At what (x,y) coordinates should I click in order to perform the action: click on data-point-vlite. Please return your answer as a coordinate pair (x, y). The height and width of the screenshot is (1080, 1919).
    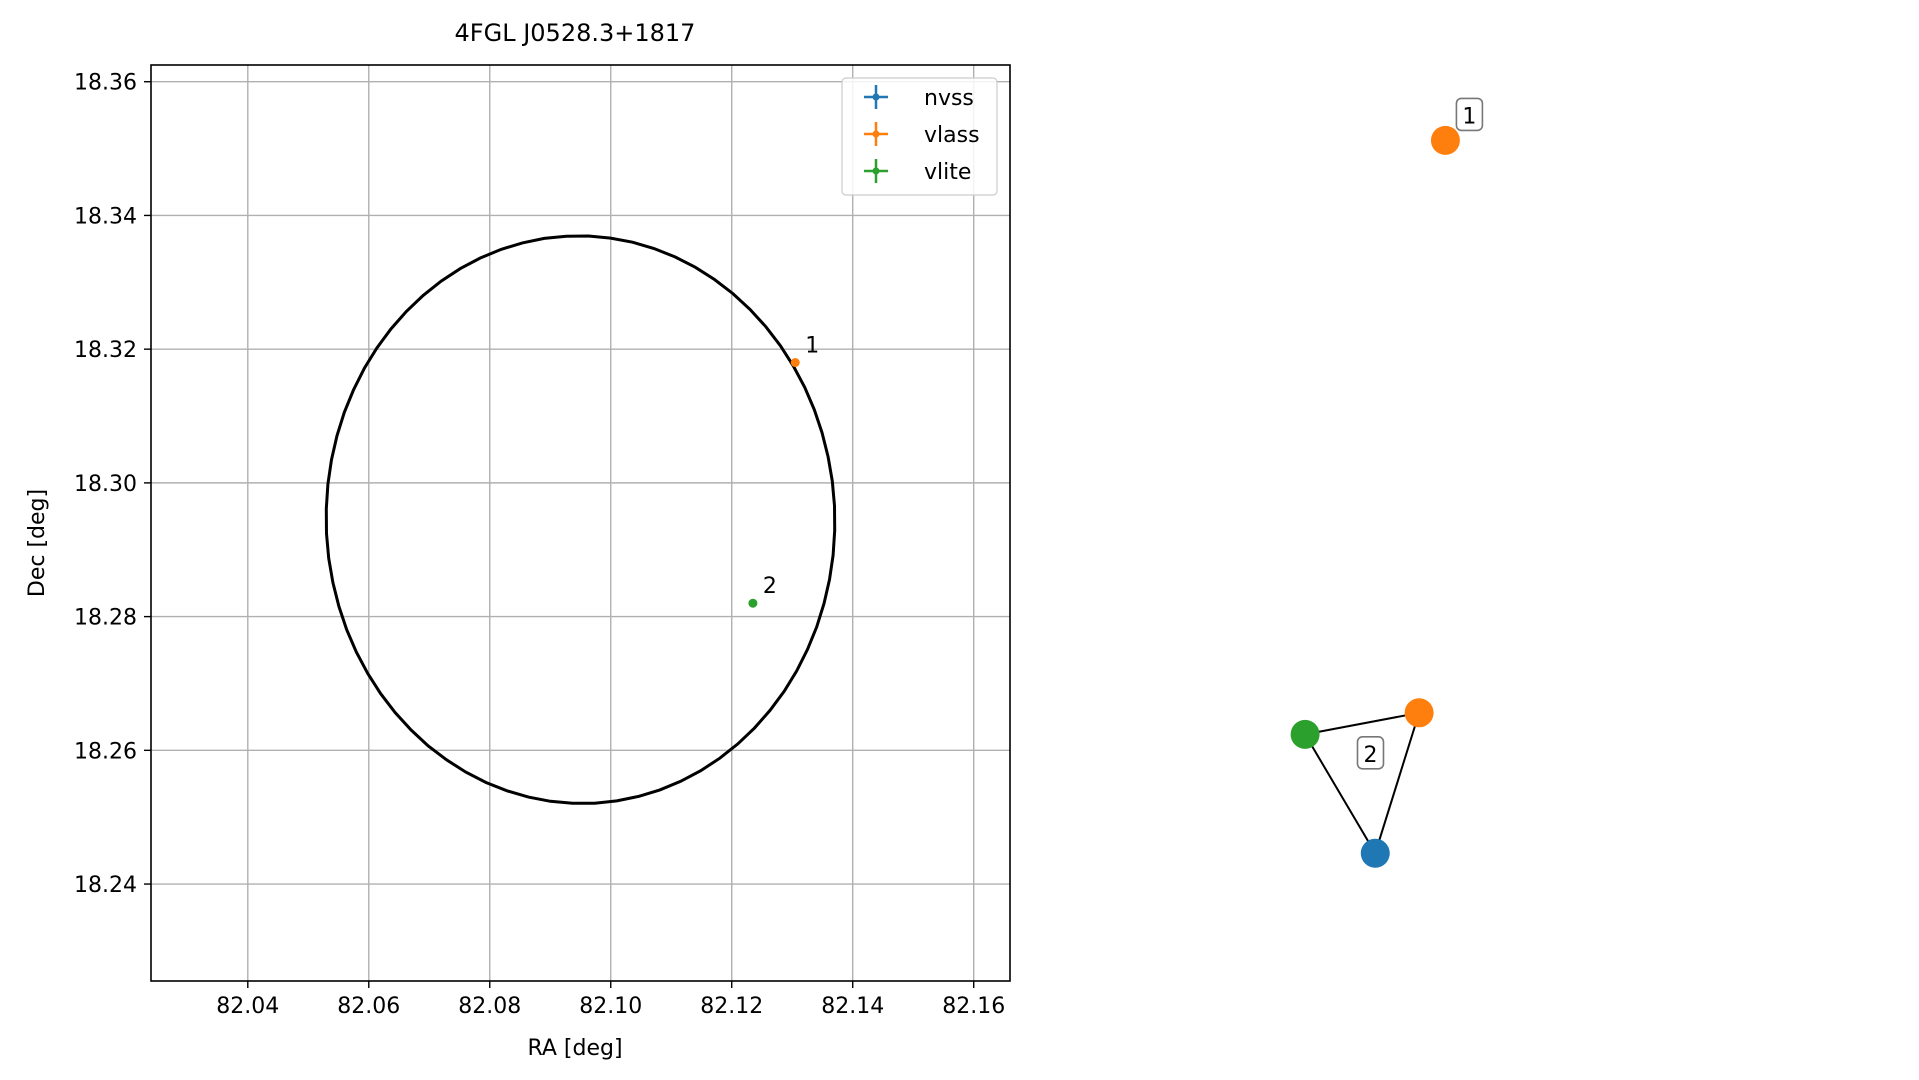
    Looking at the image, I should click on (753, 603).